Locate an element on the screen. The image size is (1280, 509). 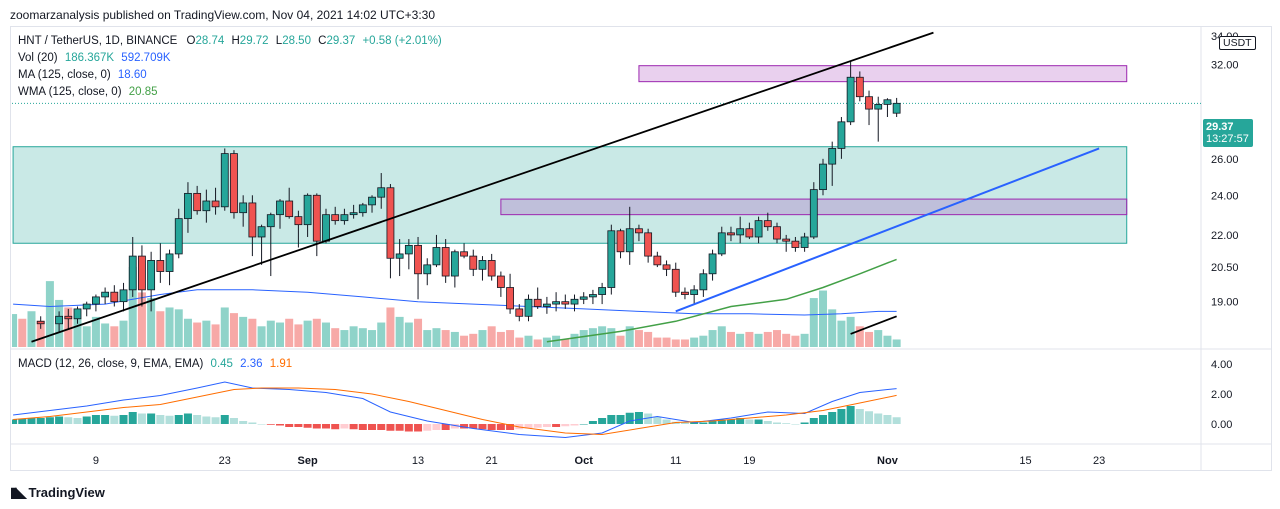
macd-value-3: 1.91 is located at coordinates (281, 364).